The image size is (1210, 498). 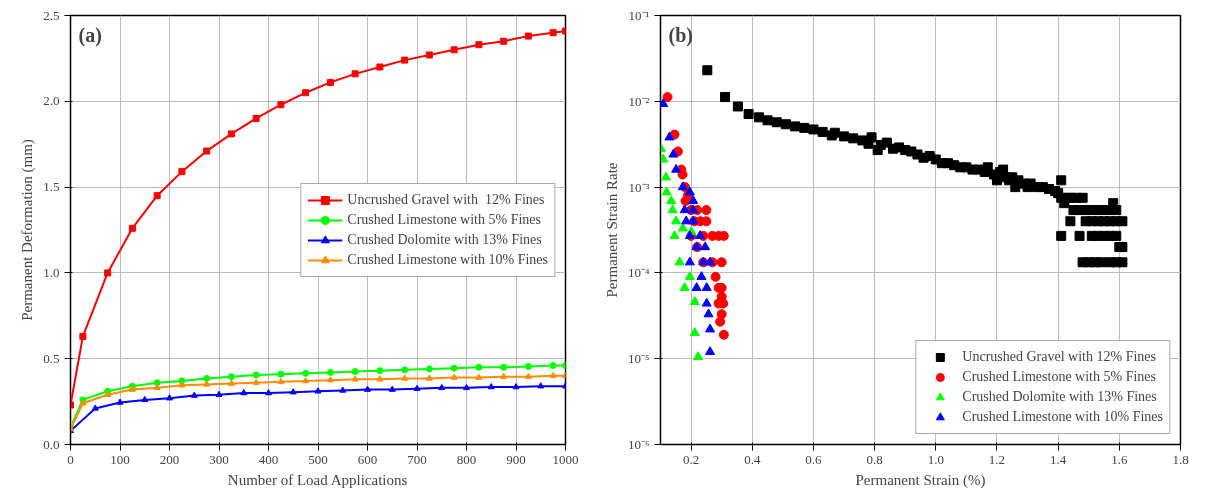 What do you see at coordinates (51, 272) in the screenshot?
I see `y-tick-label: 1.0` at bounding box center [51, 272].